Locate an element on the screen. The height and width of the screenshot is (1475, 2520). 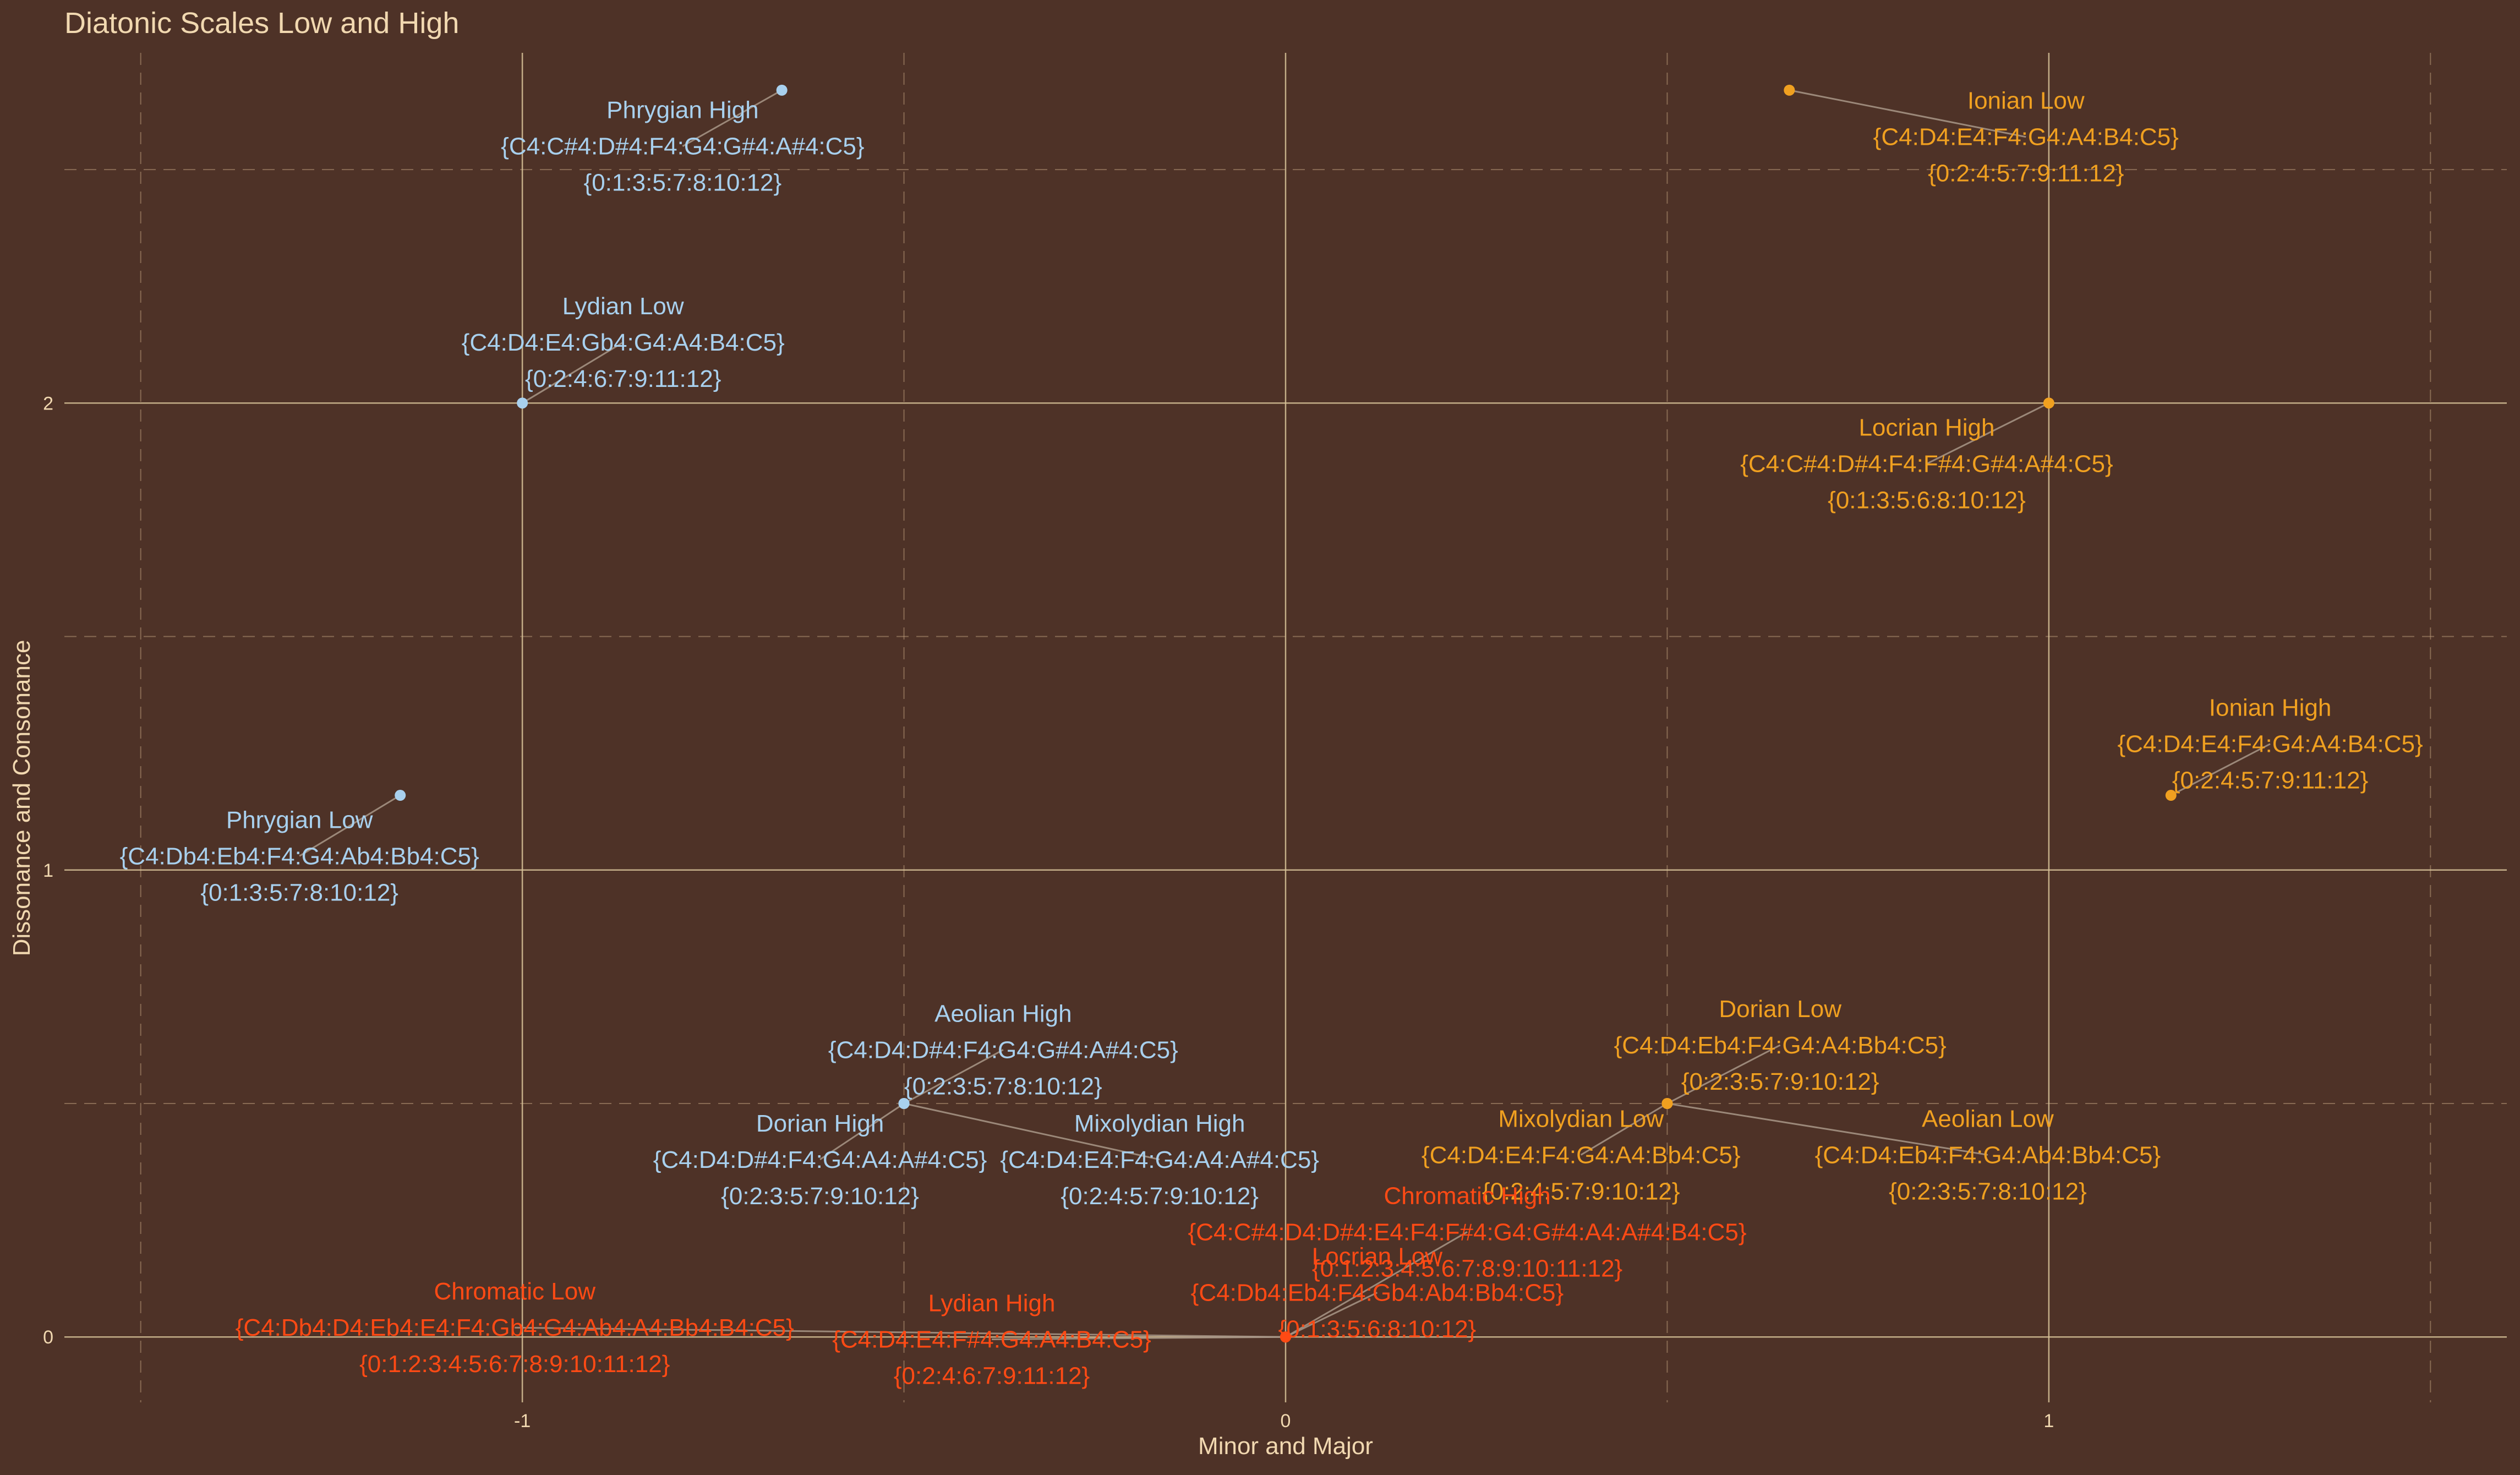
locrian-high-intervals: {0:1:3:5:6:8:10:12} is located at coordinates (1927, 500).